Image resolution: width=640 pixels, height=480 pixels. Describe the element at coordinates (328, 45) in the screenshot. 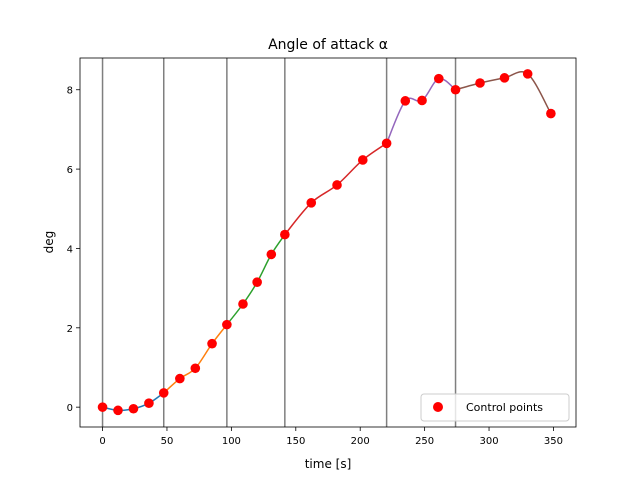

I see `chart-title: Angle of attack α` at that location.